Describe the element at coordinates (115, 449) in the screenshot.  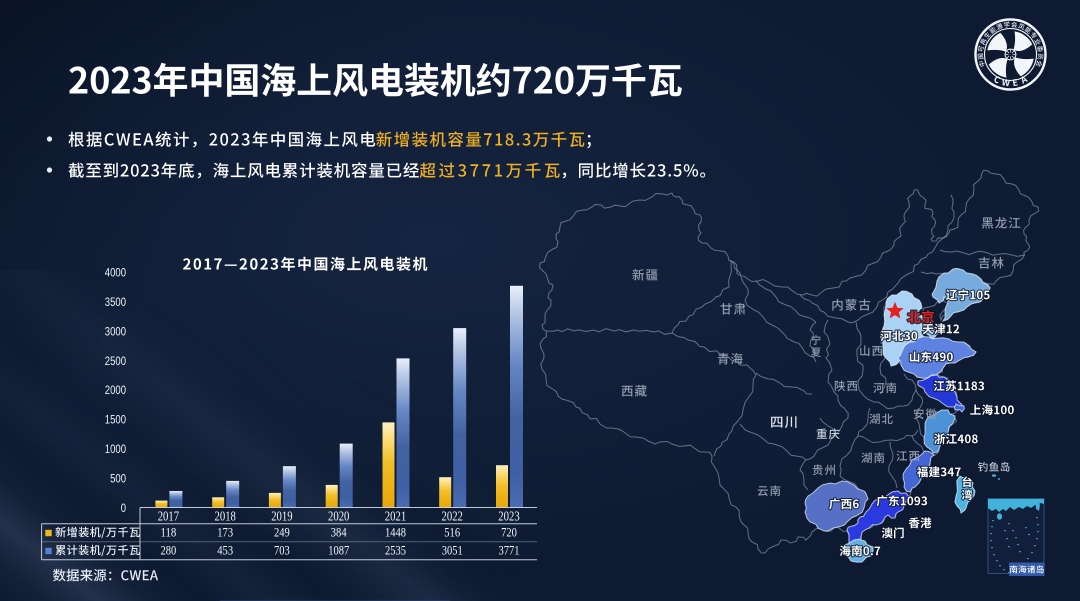
I see `svg-text: 1000` at that location.